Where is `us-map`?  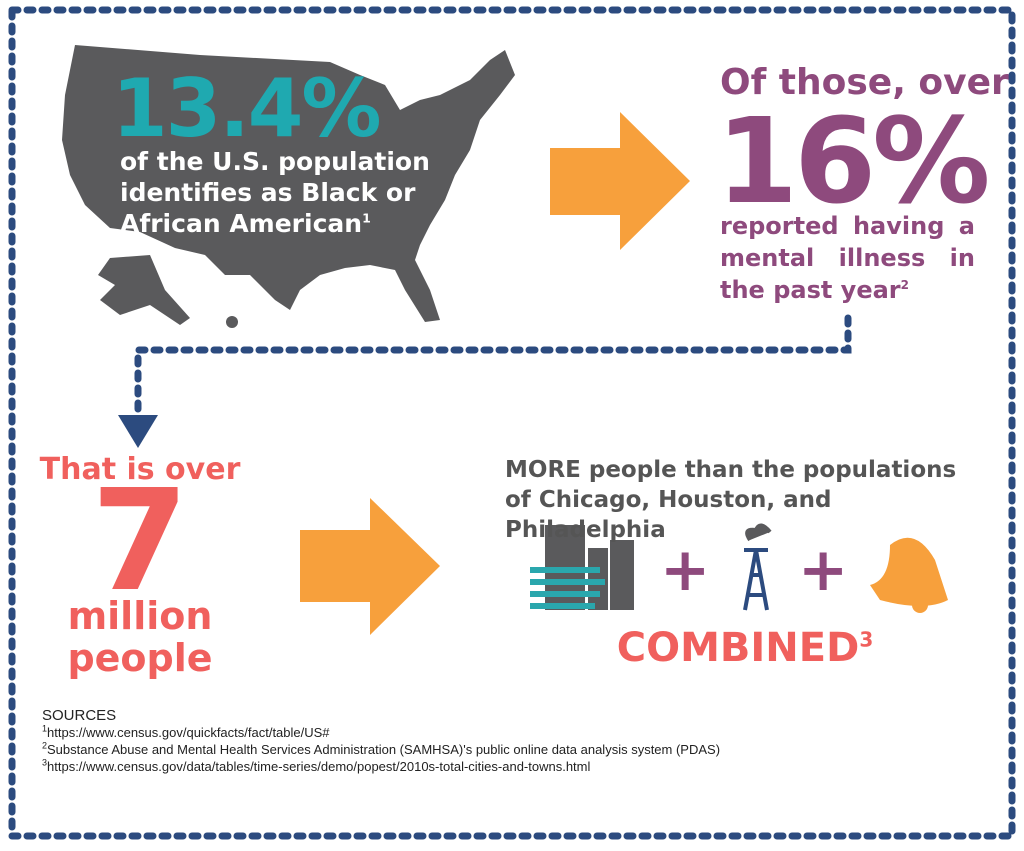
us-map is located at coordinates (288, 183).